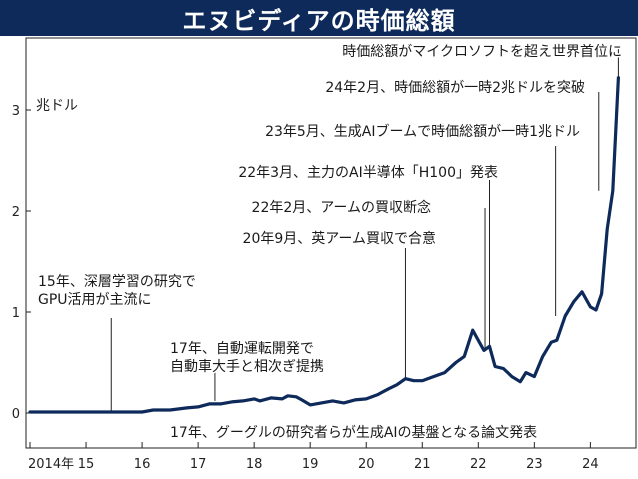  What do you see at coordinates (319, 18) in the screenshot?
I see `chart-title: エヌビディアの時価総額` at bounding box center [319, 18].